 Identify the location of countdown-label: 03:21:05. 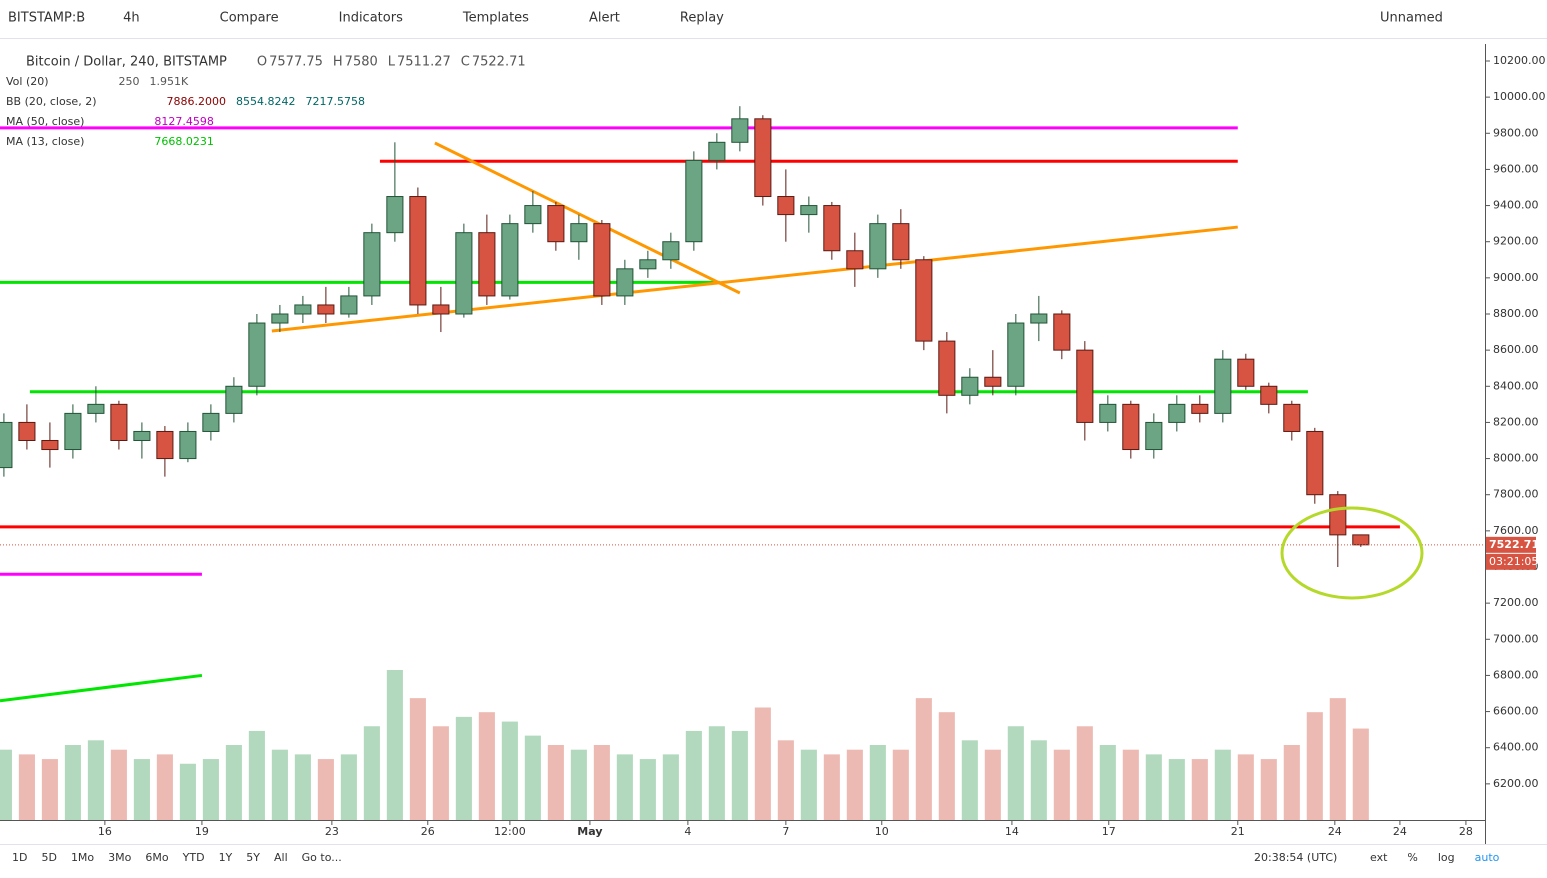
(1513, 561).